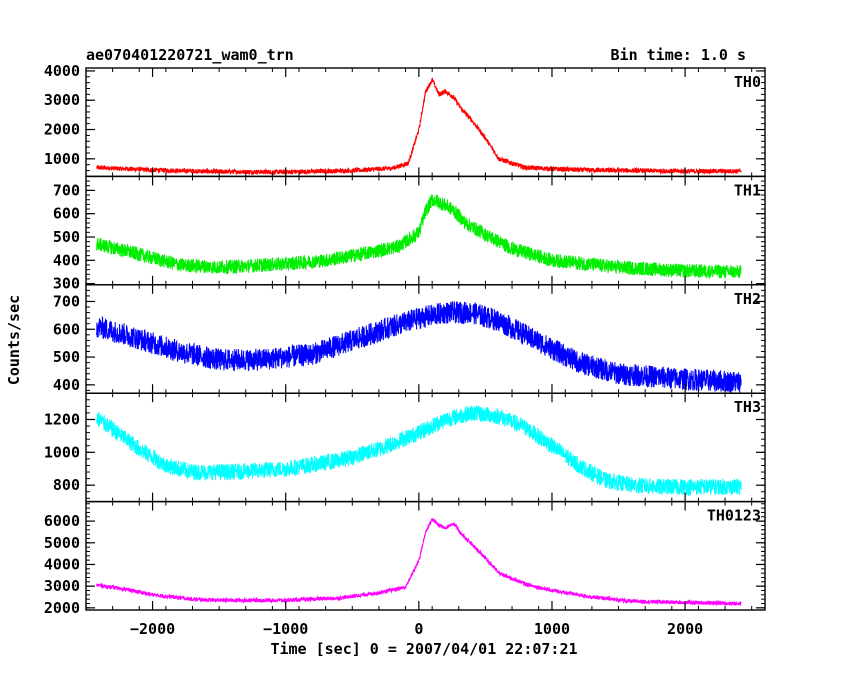  Describe the element at coordinates (685, 629) in the screenshot. I see `x-tick-label: 2000` at that location.